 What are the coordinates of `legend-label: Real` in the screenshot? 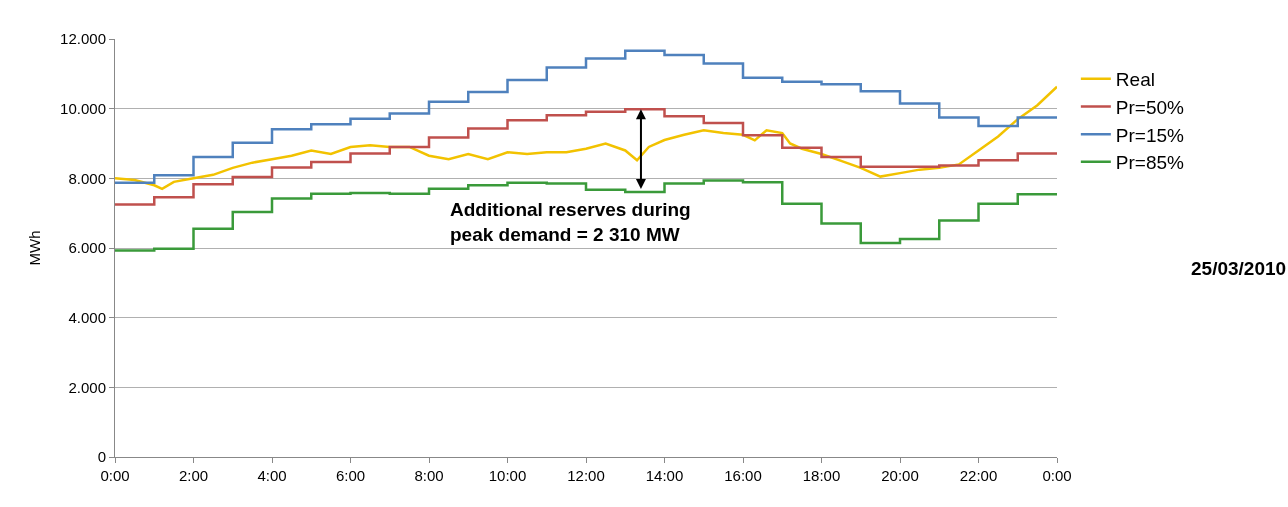 It's located at (1135, 80).